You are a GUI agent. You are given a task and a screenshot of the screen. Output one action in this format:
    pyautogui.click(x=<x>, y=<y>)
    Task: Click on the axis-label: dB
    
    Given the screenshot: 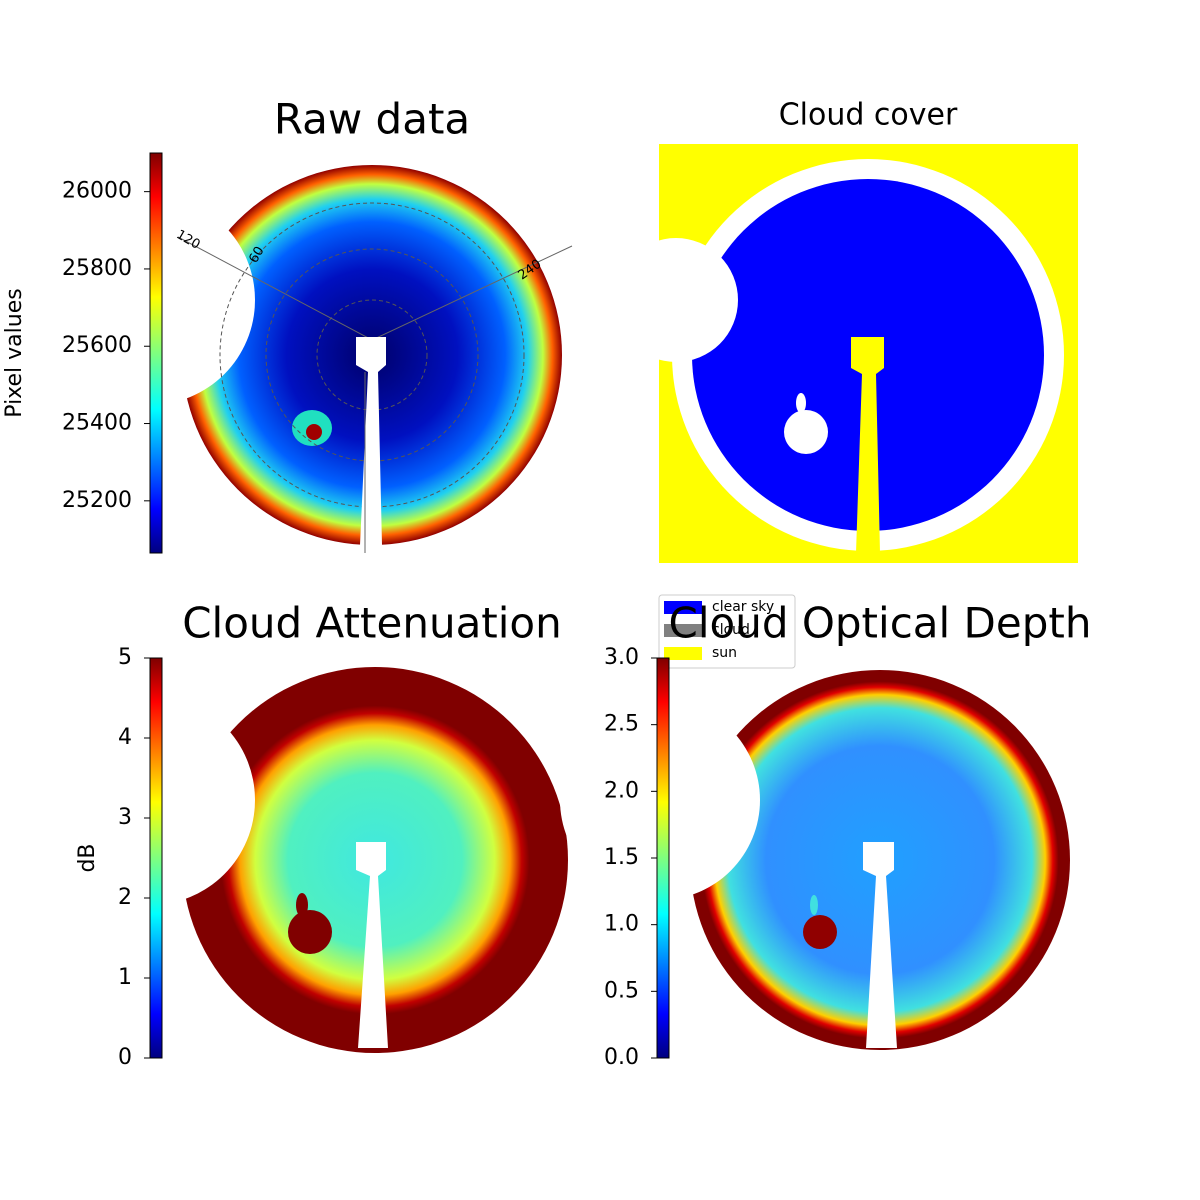 What is the action you would take?
    pyautogui.click(x=87, y=857)
    